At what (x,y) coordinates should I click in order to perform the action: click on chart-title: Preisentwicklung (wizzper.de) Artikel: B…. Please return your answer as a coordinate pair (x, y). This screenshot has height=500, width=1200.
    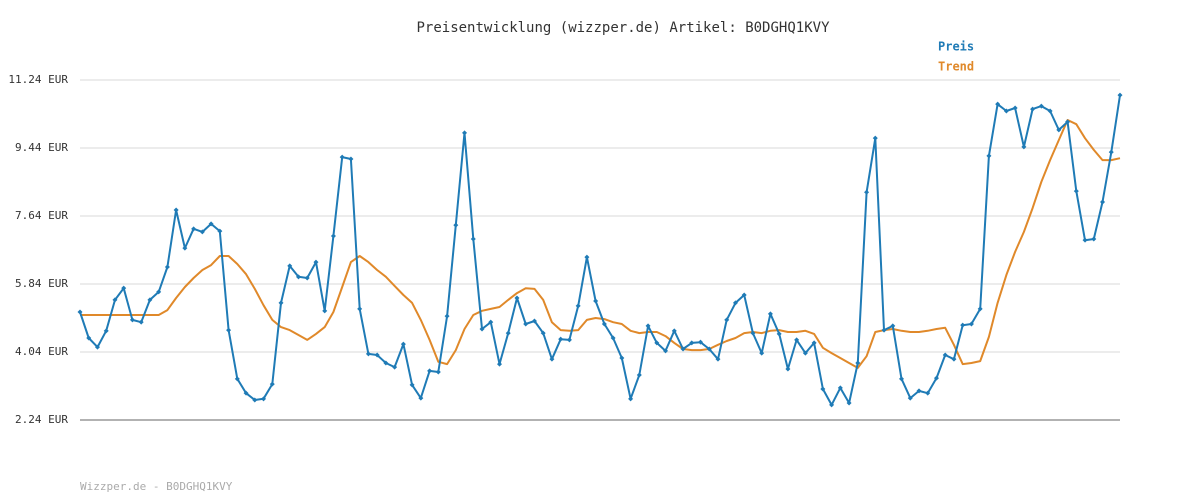
    Looking at the image, I should click on (623, 28).